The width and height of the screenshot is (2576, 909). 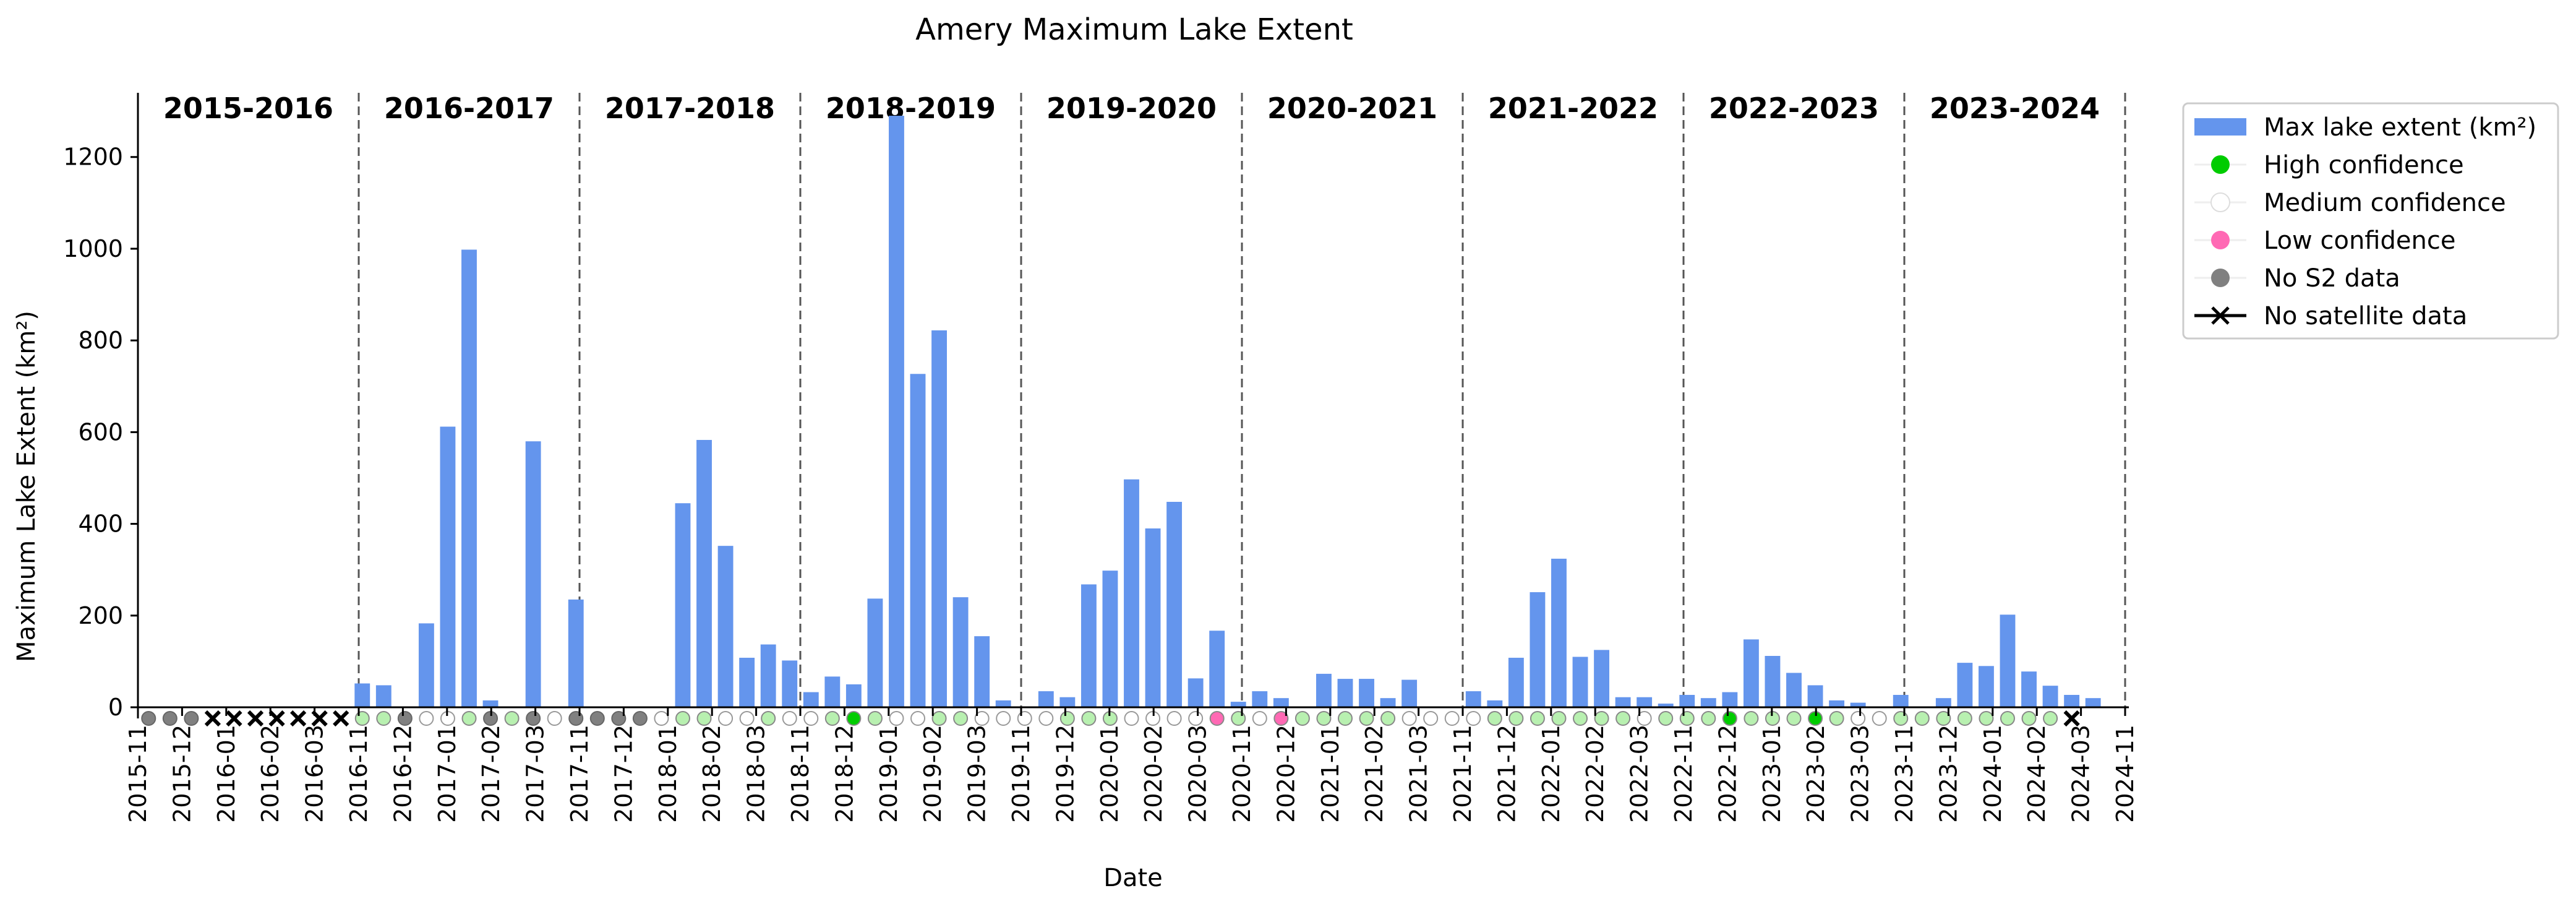 What do you see at coordinates (100, 340) in the screenshot?
I see `y-tick-label: 800` at bounding box center [100, 340].